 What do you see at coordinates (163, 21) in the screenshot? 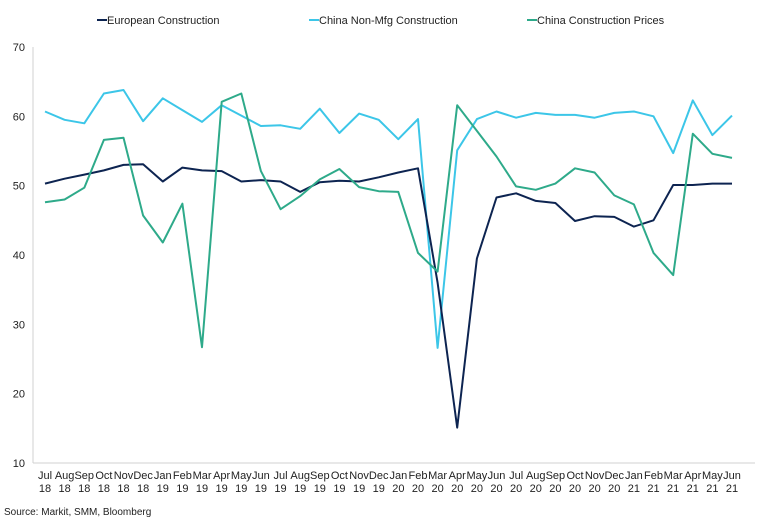
I see `legend-label: European Construction` at bounding box center [163, 21].